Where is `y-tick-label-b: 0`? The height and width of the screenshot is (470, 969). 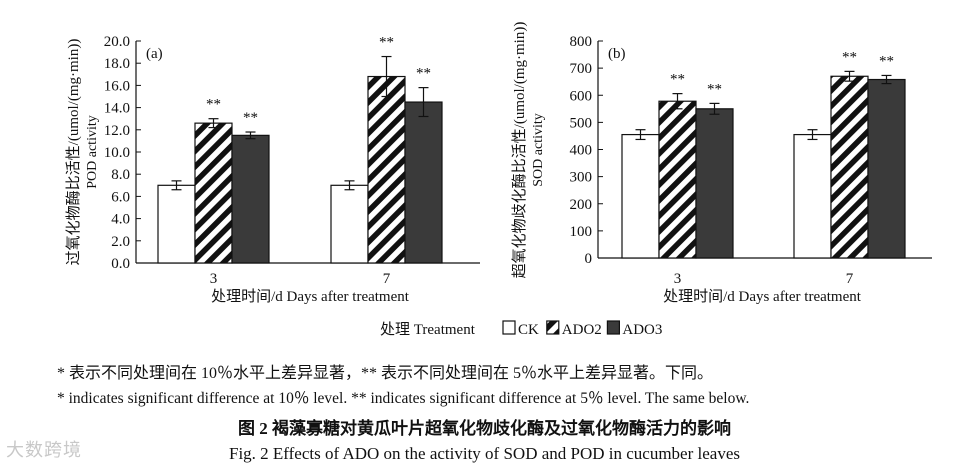
y-tick-label-b: 0 is located at coordinates (589, 259).